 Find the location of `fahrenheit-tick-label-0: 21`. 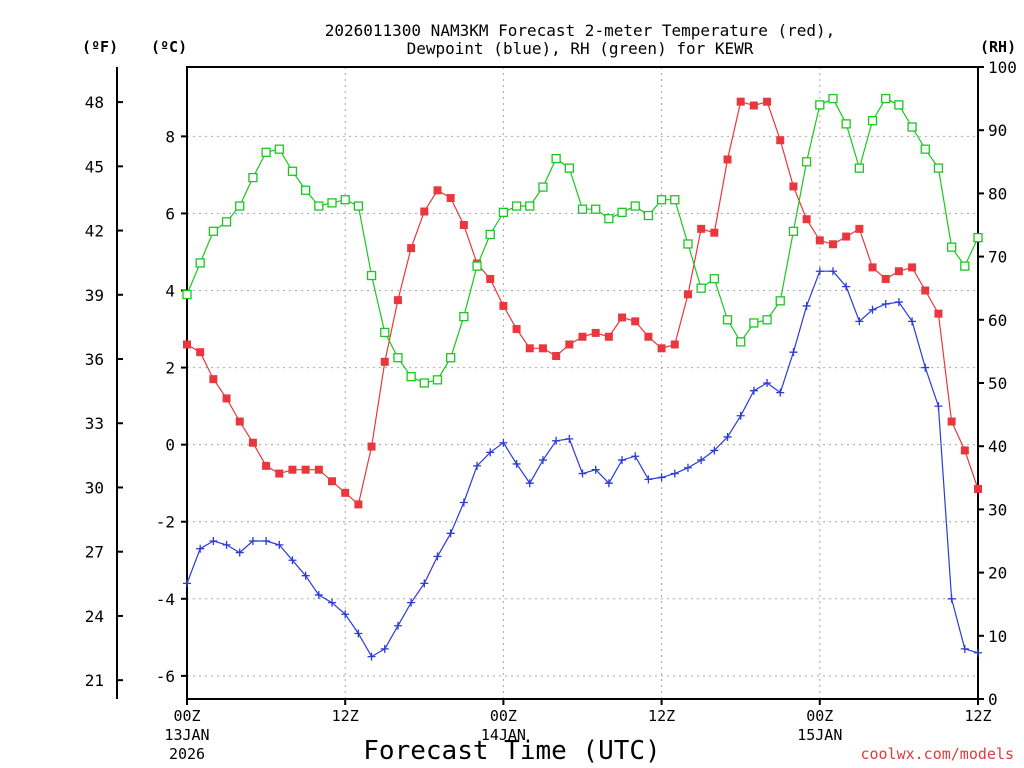

fahrenheit-tick-label-0: 21 is located at coordinates (94, 680).